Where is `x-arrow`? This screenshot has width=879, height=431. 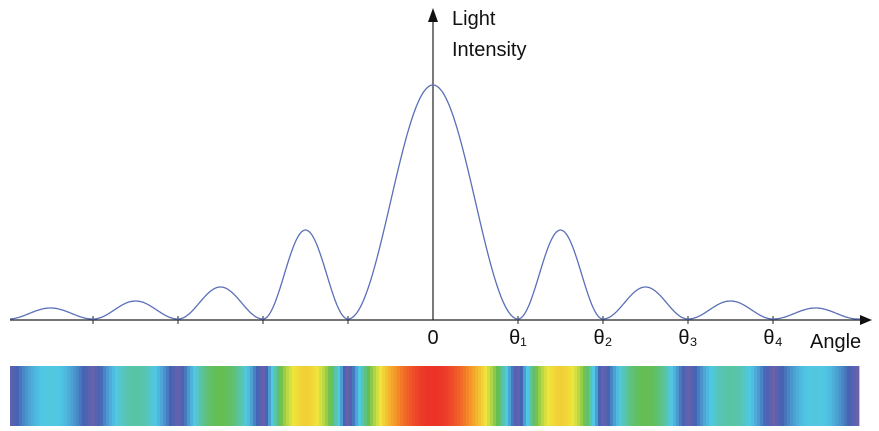 x-arrow is located at coordinates (866, 320).